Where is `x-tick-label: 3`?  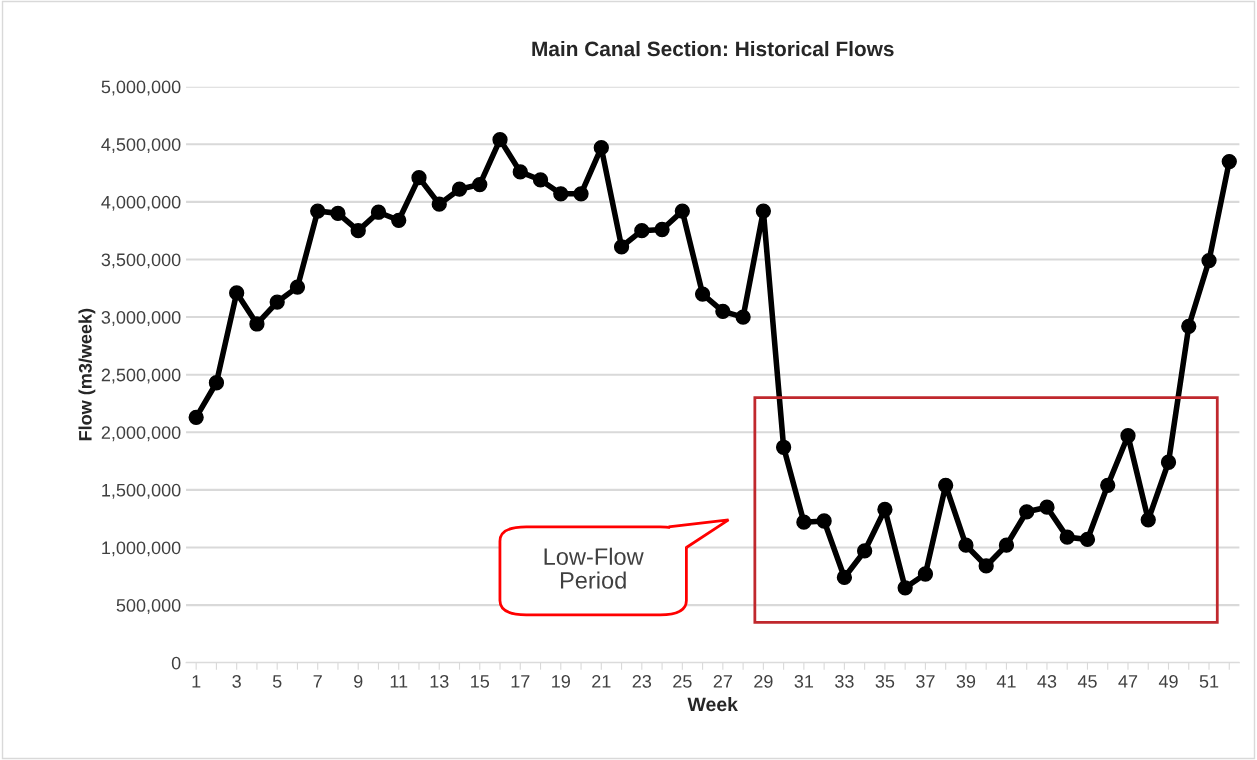
x-tick-label: 3 is located at coordinates (236, 681).